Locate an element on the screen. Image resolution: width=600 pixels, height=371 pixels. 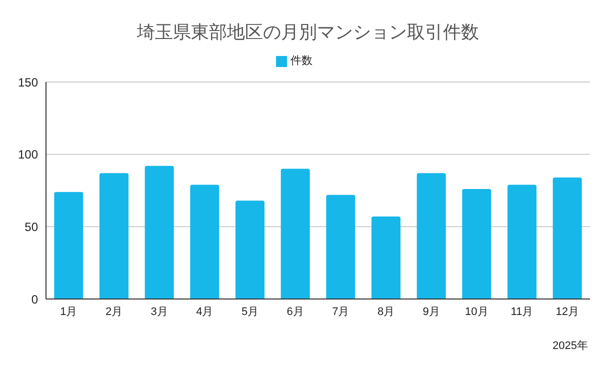
x-tick-label: 1月 is located at coordinates (69, 312).